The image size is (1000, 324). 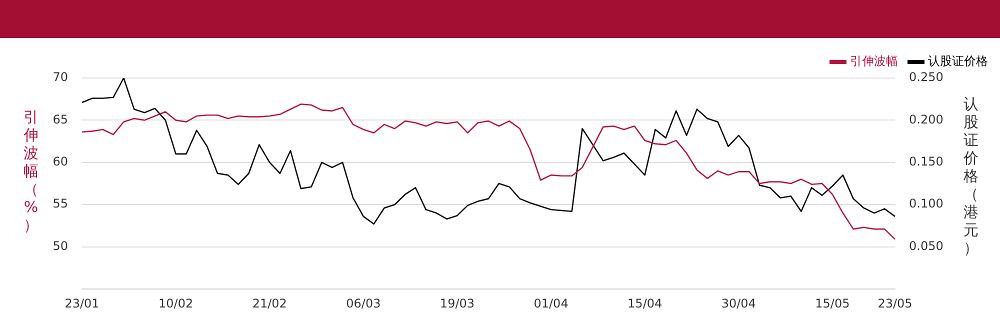 What do you see at coordinates (926, 77) in the screenshot?
I see `y2-tick-label: 0.250` at bounding box center [926, 77].